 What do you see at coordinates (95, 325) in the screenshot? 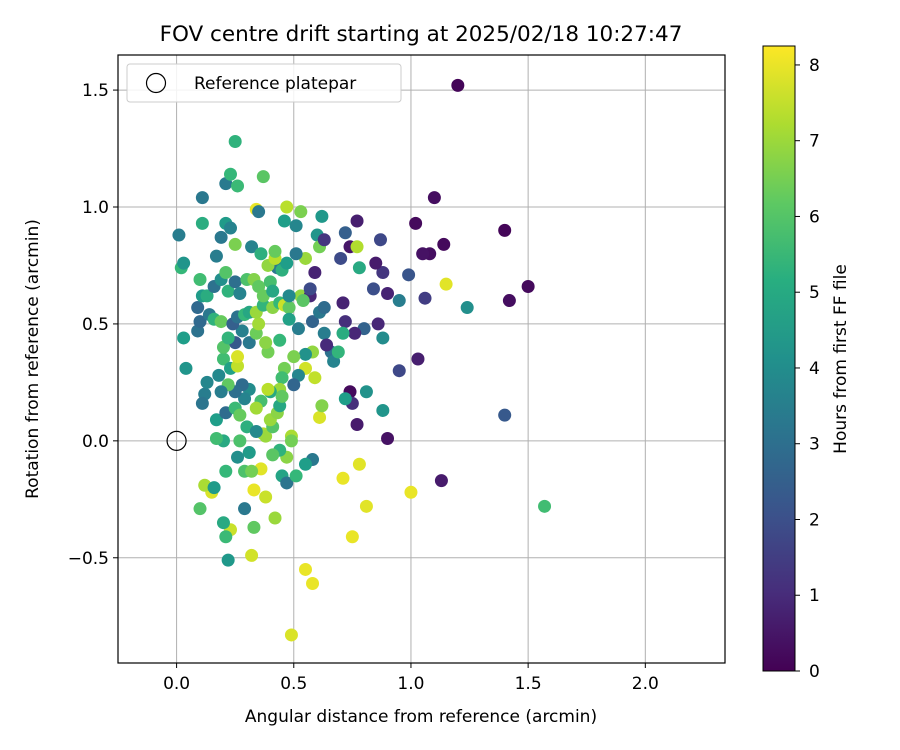
I see `y-tick-label: 0.5` at bounding box center [95, 325].